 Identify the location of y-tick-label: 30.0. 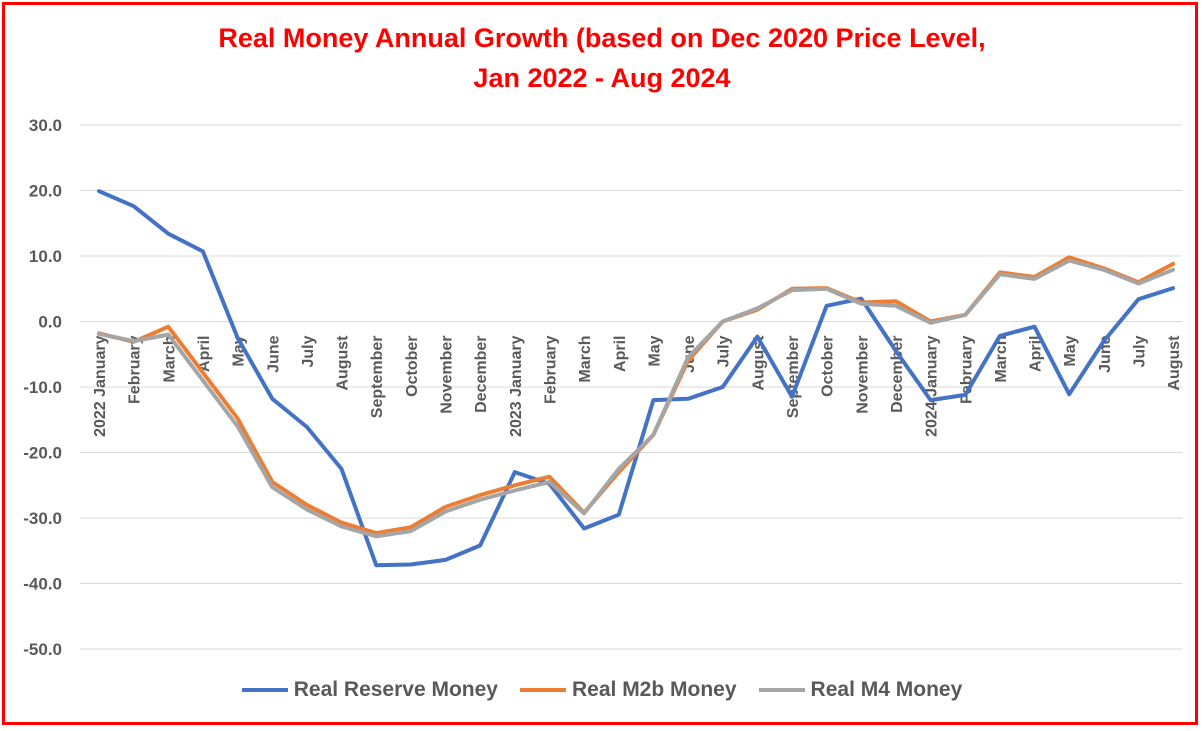
(45, 125).